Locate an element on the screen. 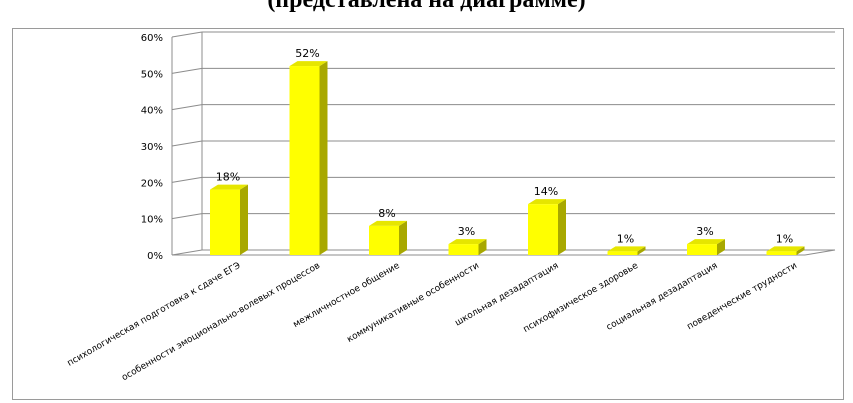  category-label: психологическая подготовка к сдаче ЕГЭ is located at coordinates (154, 315).